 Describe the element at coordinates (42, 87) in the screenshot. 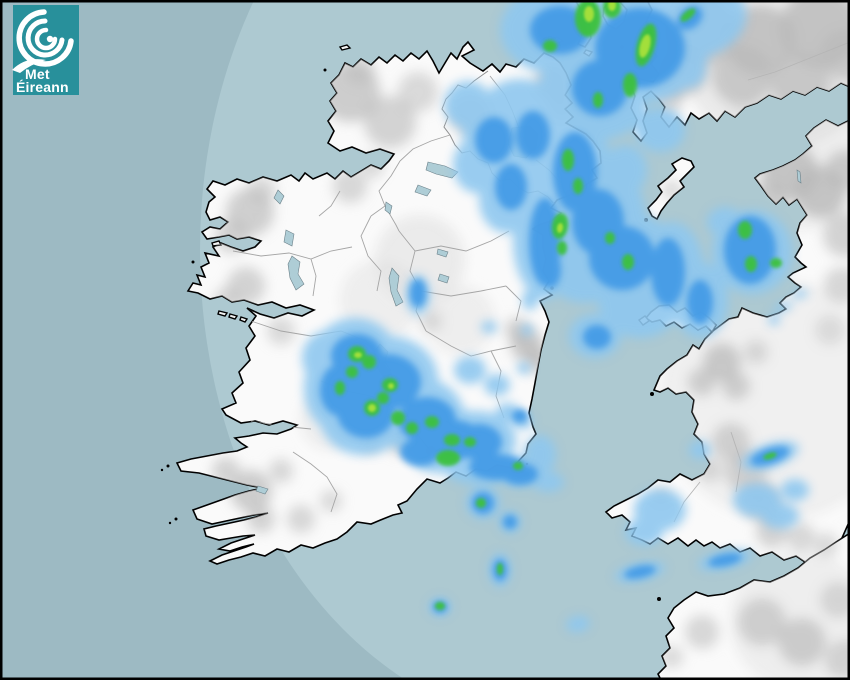

I see `logo-text-line2: Éireann` at that location.